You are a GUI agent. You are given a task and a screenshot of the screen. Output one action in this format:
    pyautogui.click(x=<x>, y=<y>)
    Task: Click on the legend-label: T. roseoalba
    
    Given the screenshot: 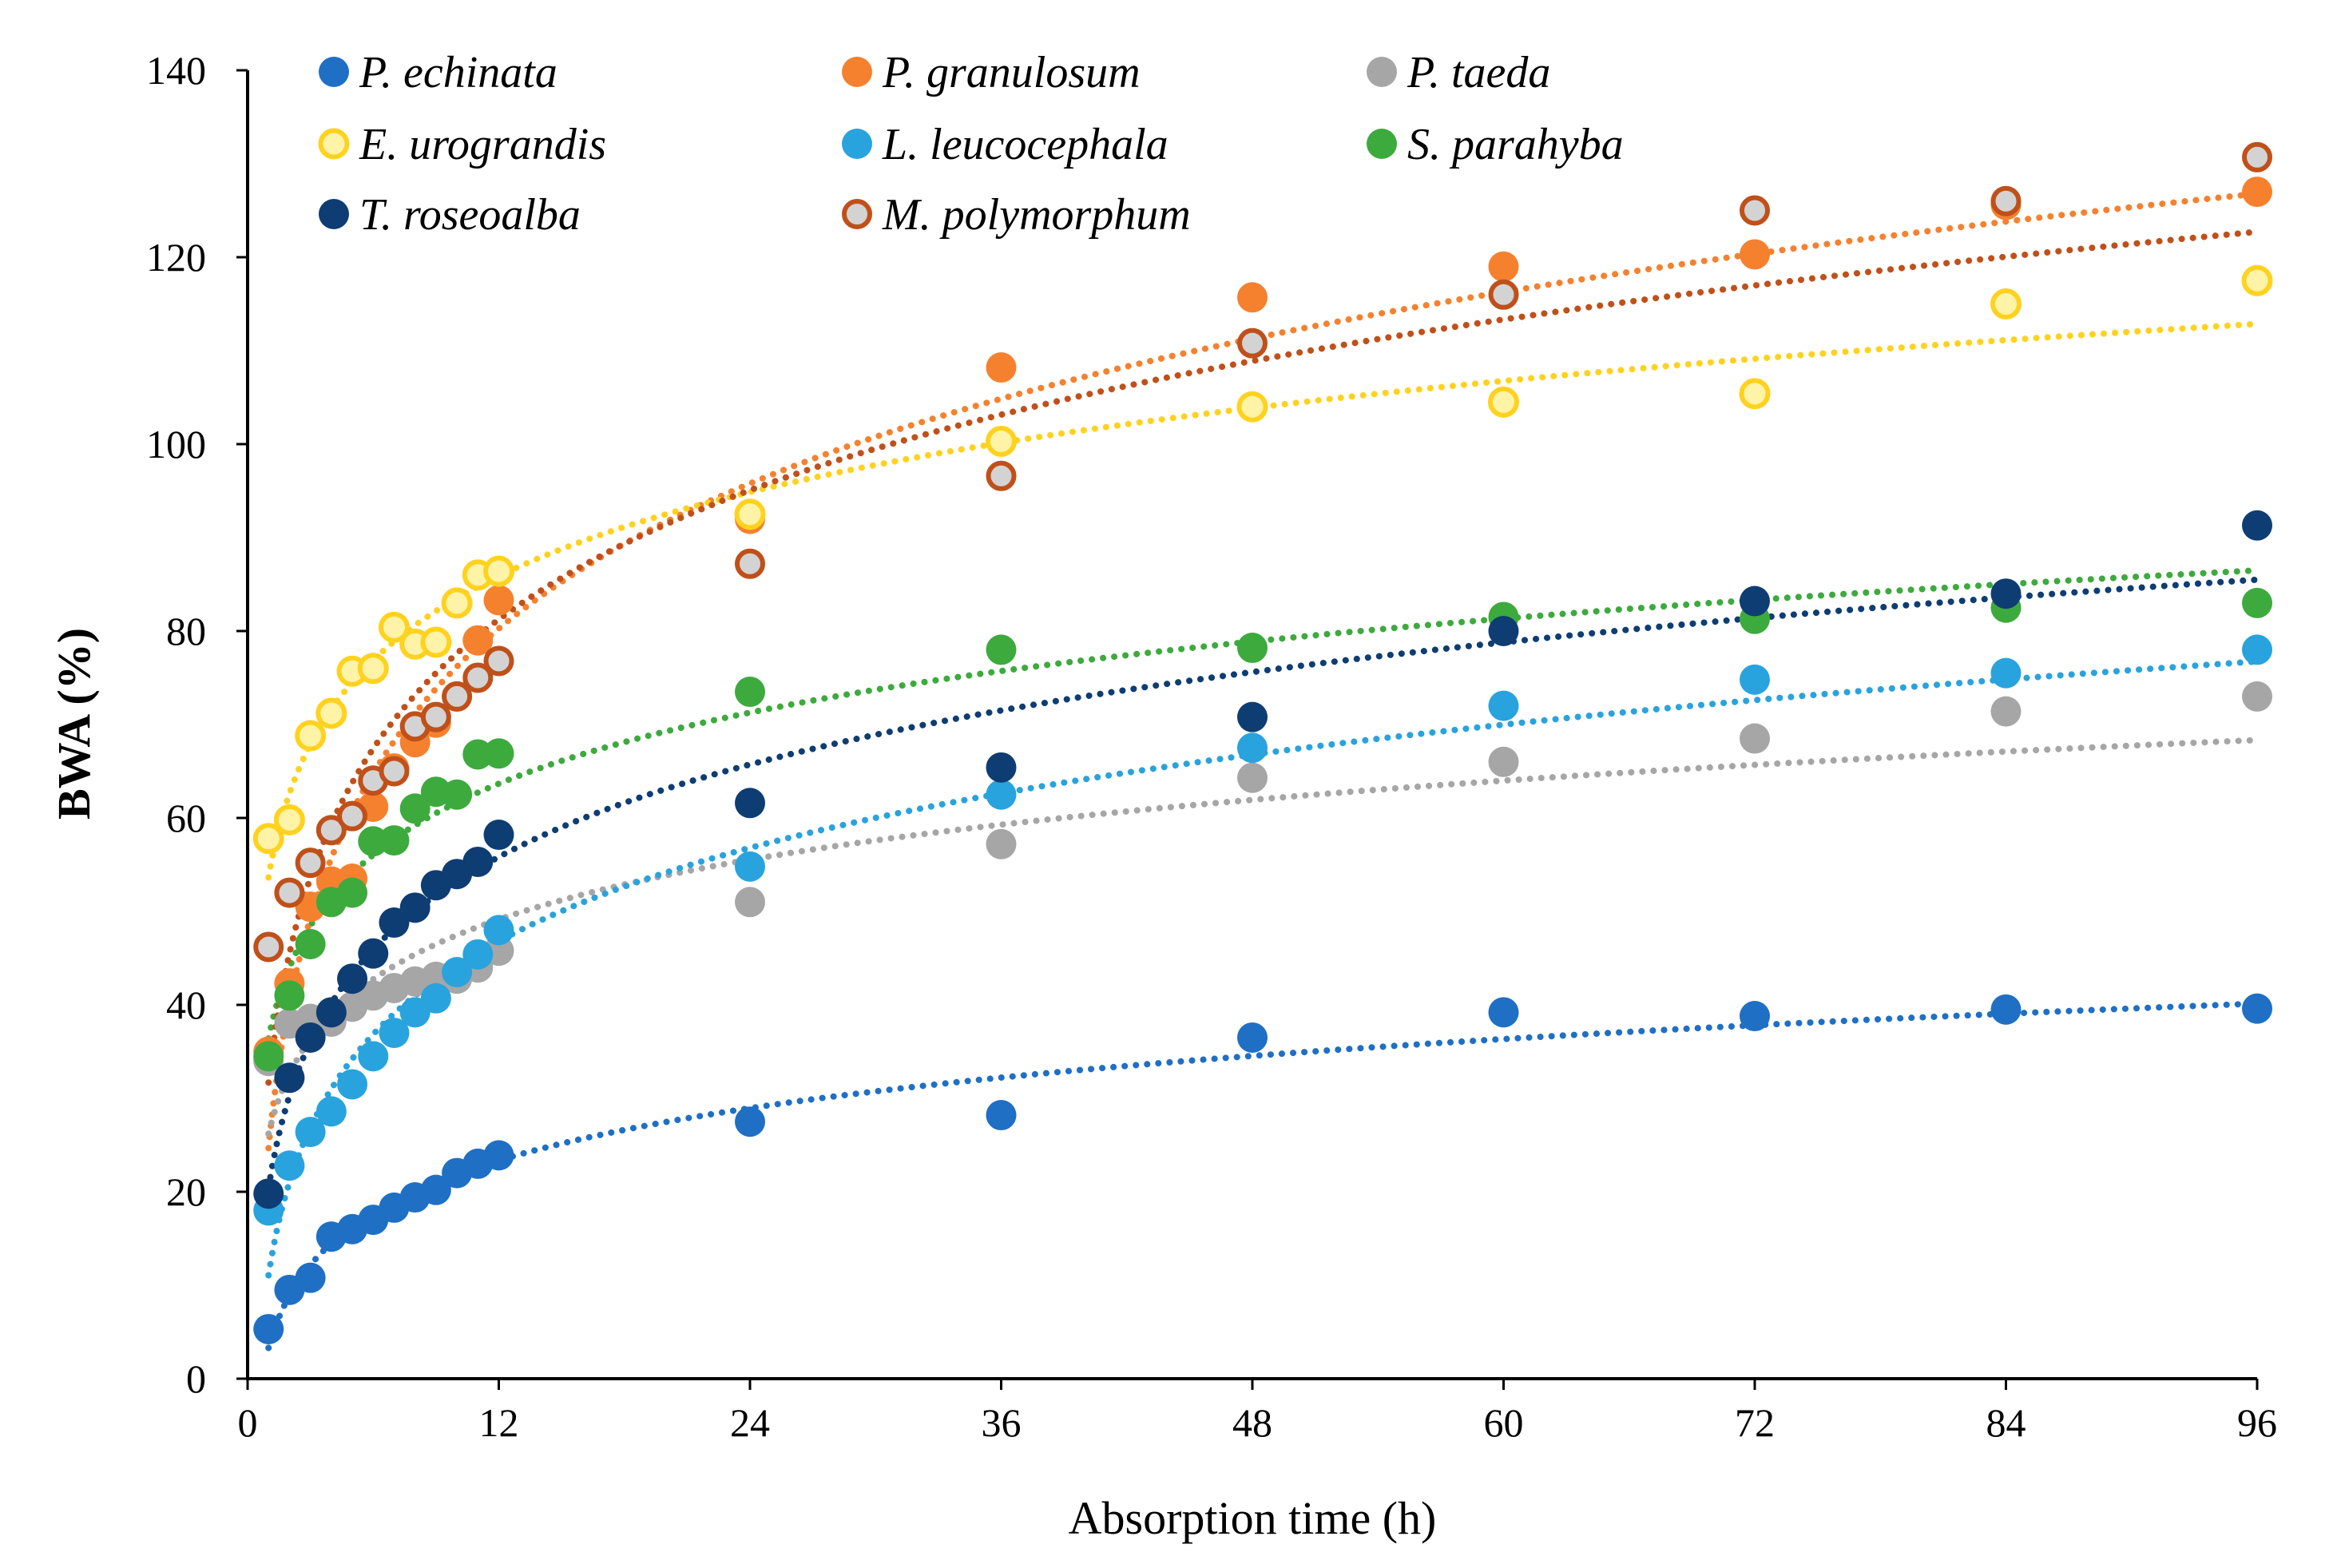 What is the action you would take?
    pyautogui.click(x=470, y=215)
    